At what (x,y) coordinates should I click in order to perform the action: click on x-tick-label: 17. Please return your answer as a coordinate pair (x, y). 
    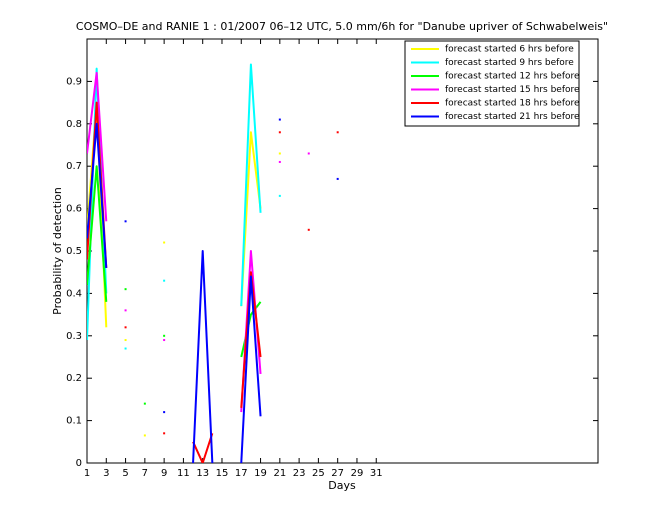
    Looking at the image, I should click on (241, 473).